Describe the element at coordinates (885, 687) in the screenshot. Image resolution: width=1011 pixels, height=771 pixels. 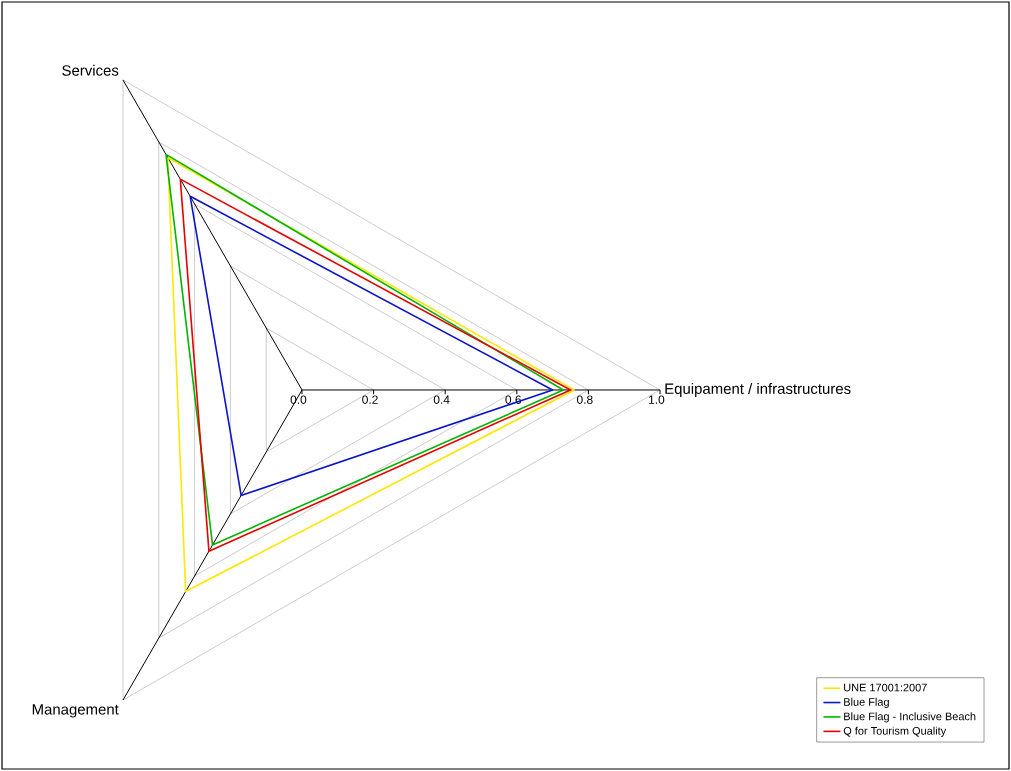
I see `legend-label: UNE 17001:2007` at that location.